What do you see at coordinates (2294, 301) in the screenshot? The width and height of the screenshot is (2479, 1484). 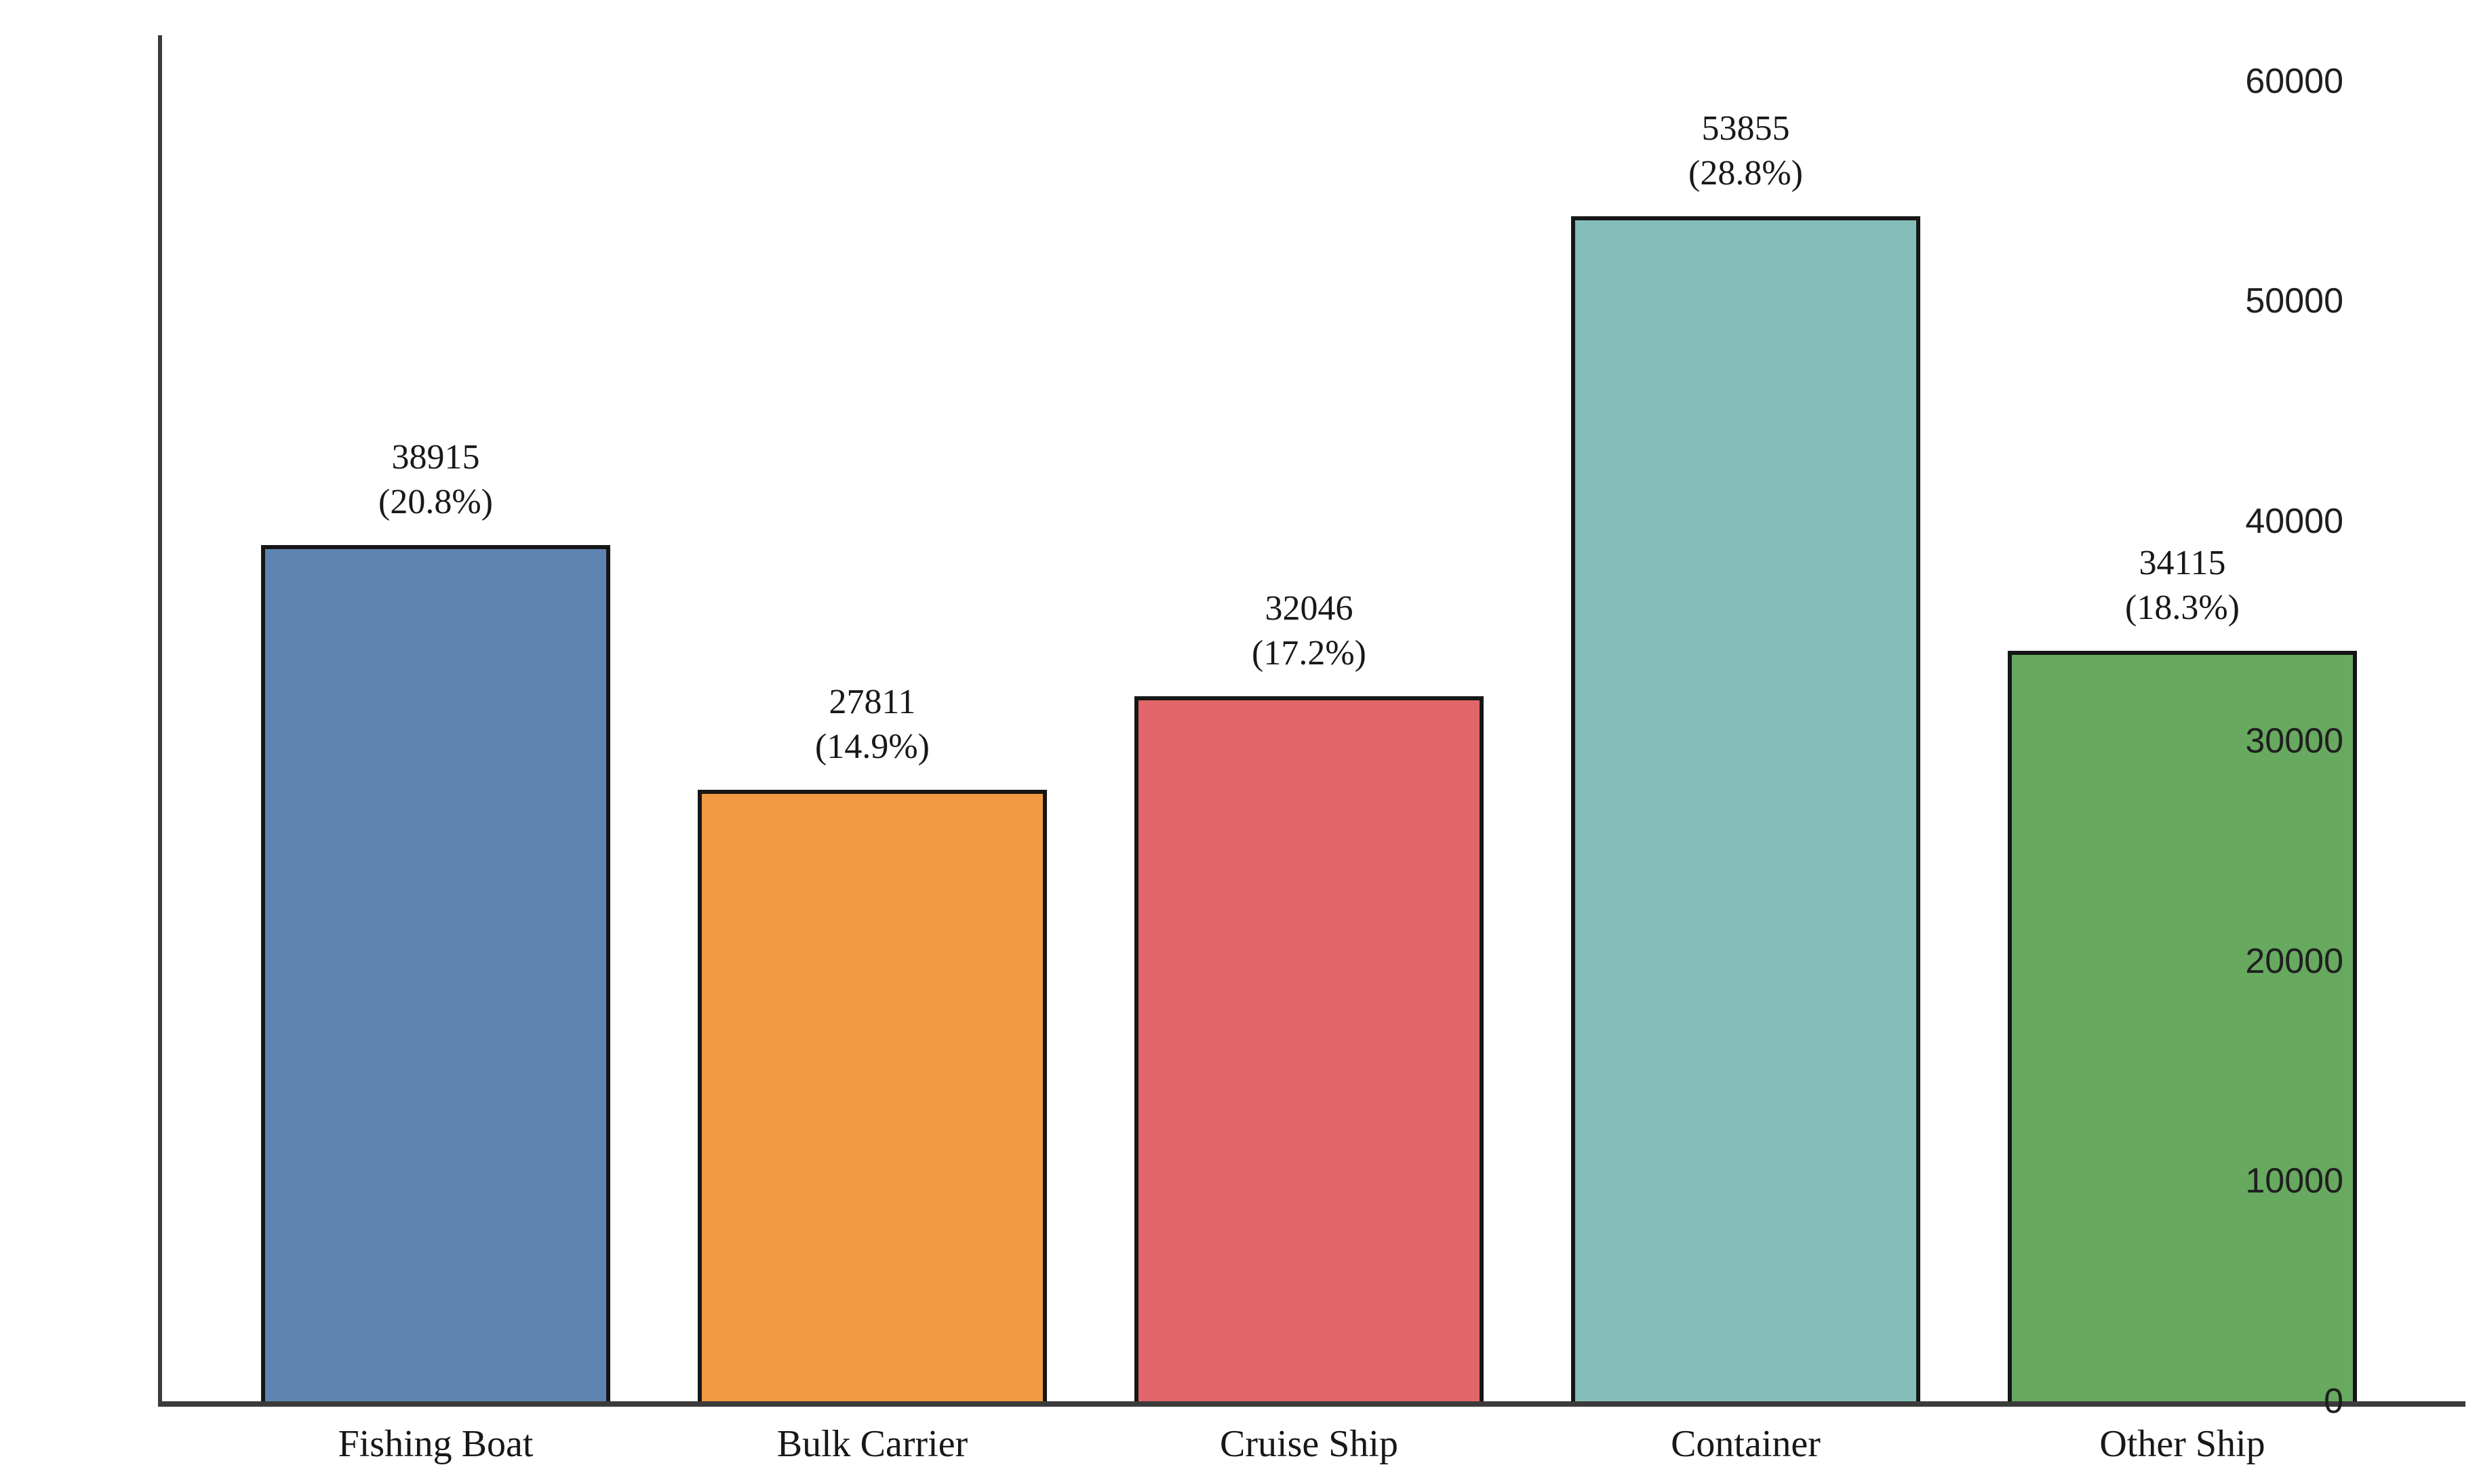 I see `y-tick-label-50000: 50000` at bounding box center [2294, 301].